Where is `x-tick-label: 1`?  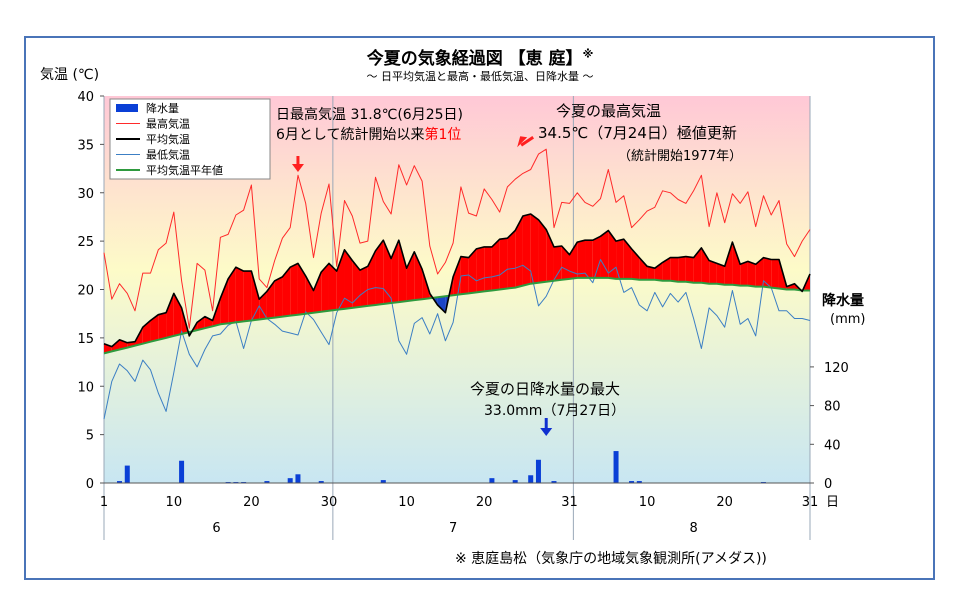
x-tick-label: 1 is located at coordinates (104, 502).